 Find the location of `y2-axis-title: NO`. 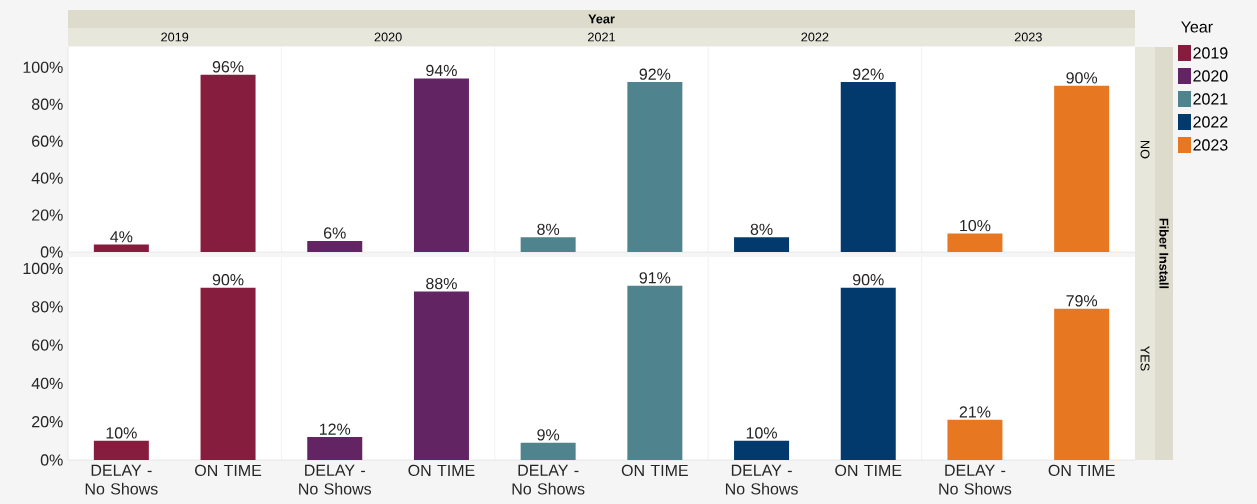

y2-axis-title: NO is located at coordinates (1145, 150).